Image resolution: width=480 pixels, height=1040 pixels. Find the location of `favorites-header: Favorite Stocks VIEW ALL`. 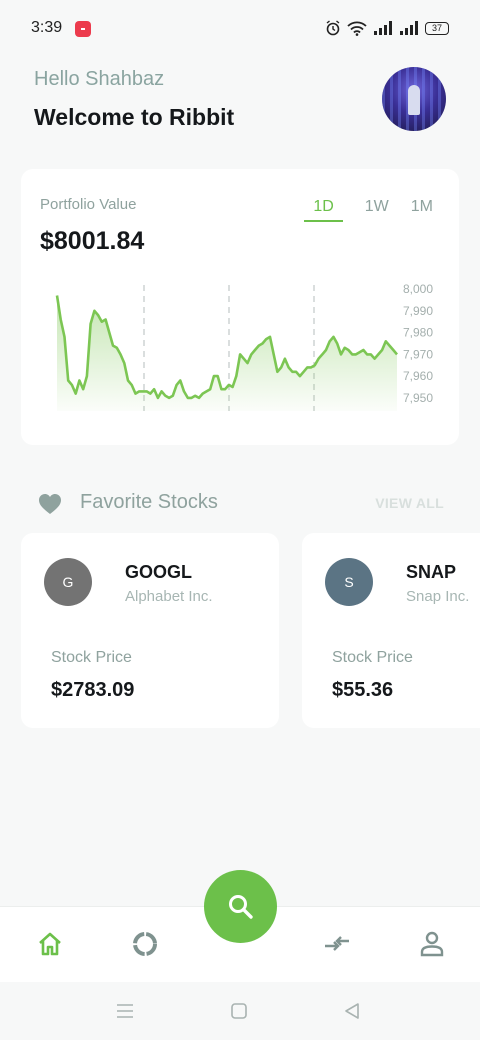

favorites-header: Favorite Stocks VIEW ALL is located at coordinates (241, 503).